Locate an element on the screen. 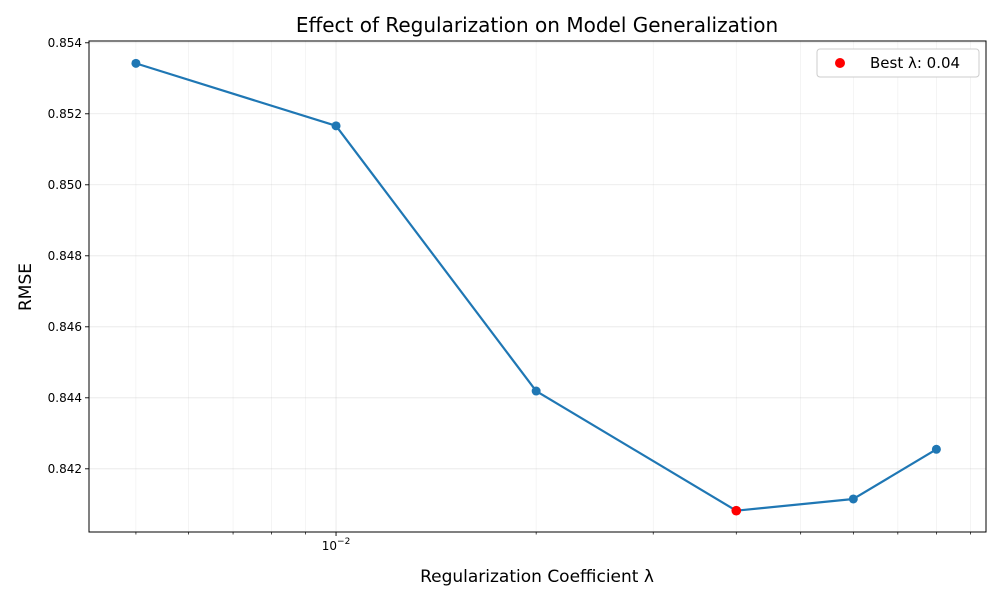 The image size is (1000, 600). y-tick-label: 0.842 is located at coordinates (65, 469).